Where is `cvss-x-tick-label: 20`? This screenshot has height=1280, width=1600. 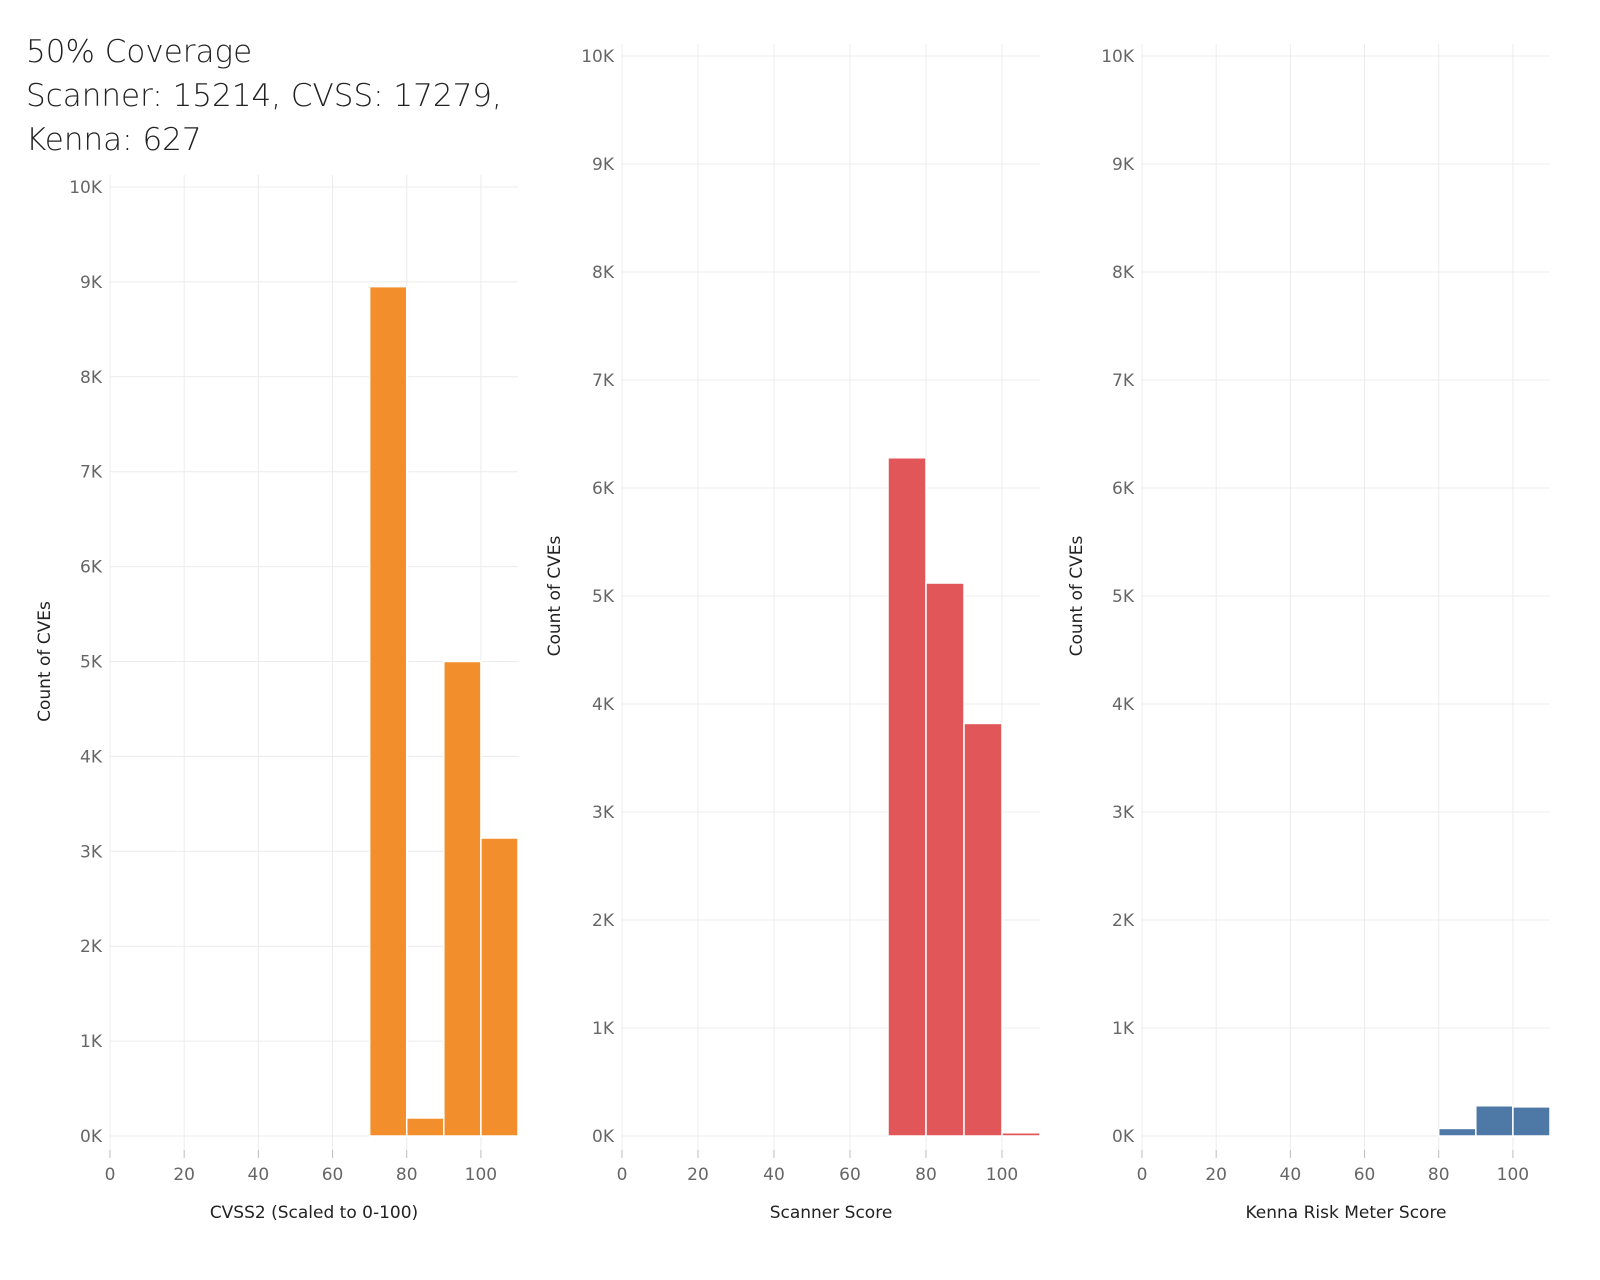 cvss-x-tick-label: 20 is located at coordinates (184, 1175).